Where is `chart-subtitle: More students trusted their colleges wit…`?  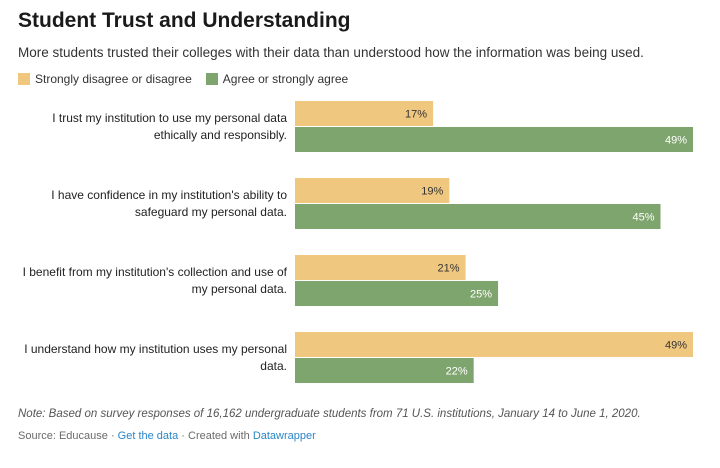
chart-subtitle: More students trusted their colleges wit… is located at coordinates (331, 52).